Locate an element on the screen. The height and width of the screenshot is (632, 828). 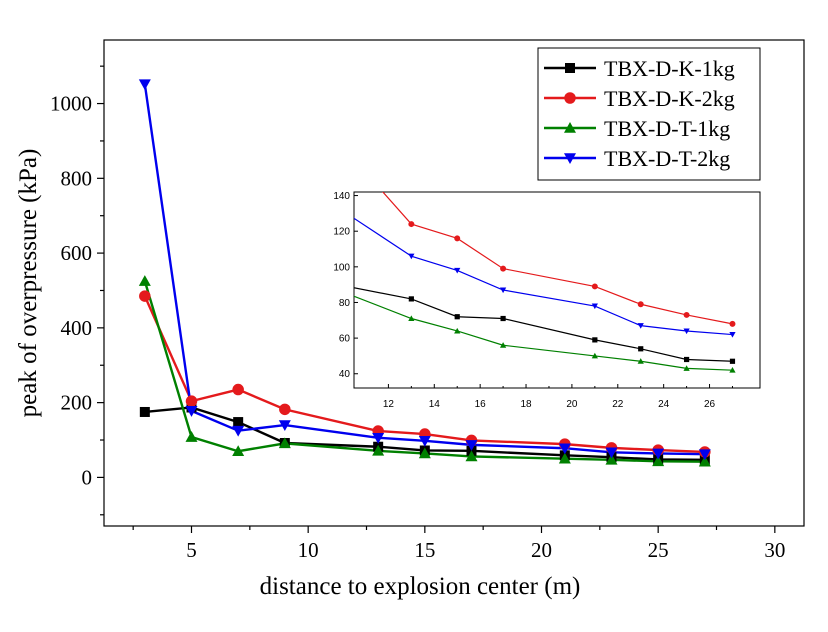
y-axis-title: peak of overpressure (kPa) is located at coordinates (28, 283).